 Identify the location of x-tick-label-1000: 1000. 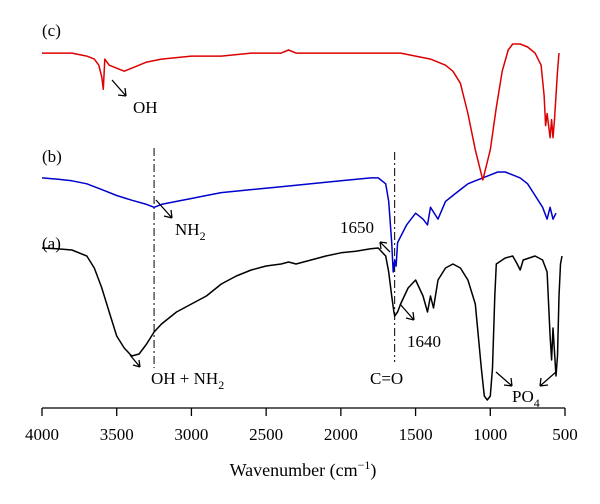
(490, 434).